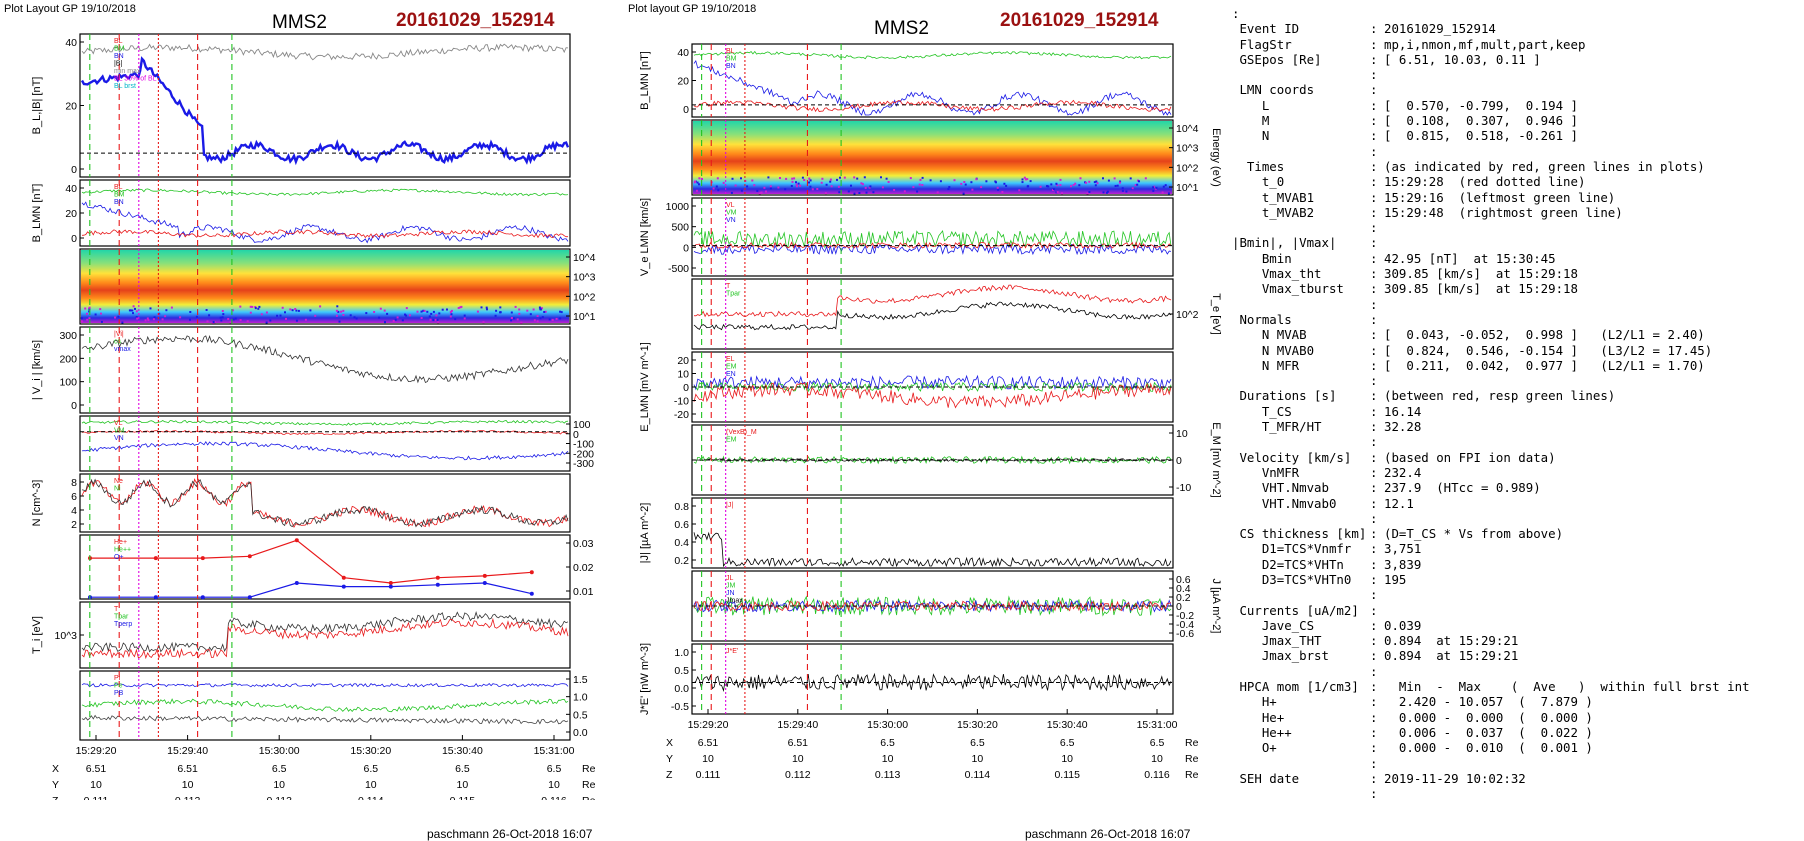 The height and width of the screenshot is (841, 1804). Describe the element at coordinates (66, 636) in the screenshot. I see `ytick-label: 10^3` at that location.